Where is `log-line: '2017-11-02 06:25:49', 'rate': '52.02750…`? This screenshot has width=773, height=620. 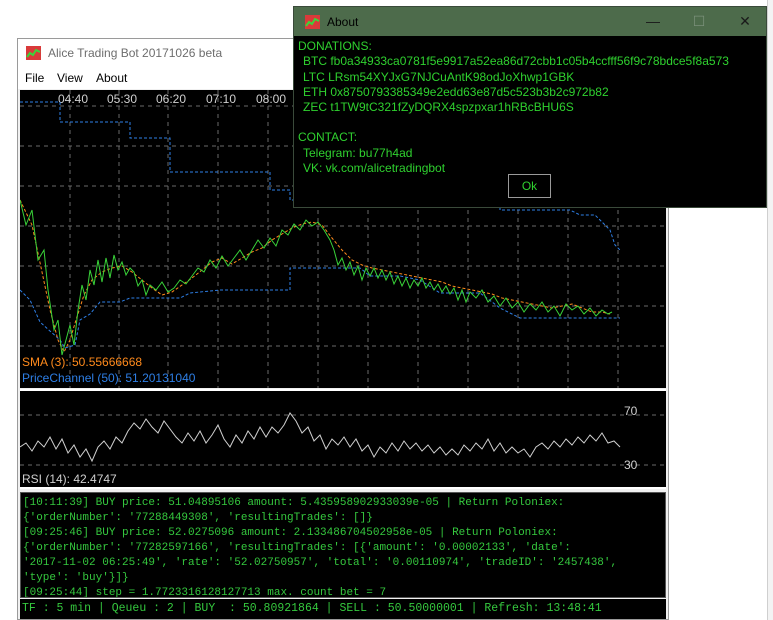 log-line: '2017-11-02 06:25:49', 'rate': '52.02750… is located at coordinates (320, 563).